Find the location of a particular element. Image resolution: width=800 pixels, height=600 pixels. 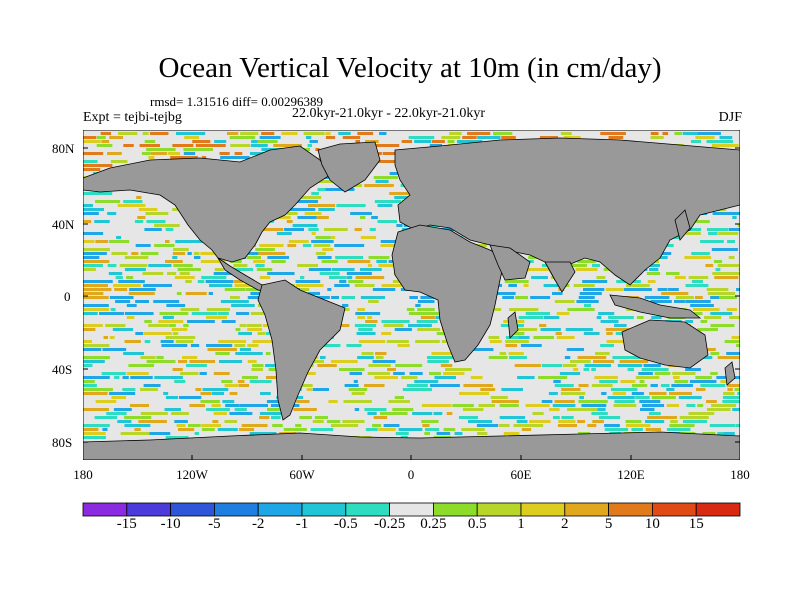

colorbar-label: 1 is located at coordinates (521, 524).